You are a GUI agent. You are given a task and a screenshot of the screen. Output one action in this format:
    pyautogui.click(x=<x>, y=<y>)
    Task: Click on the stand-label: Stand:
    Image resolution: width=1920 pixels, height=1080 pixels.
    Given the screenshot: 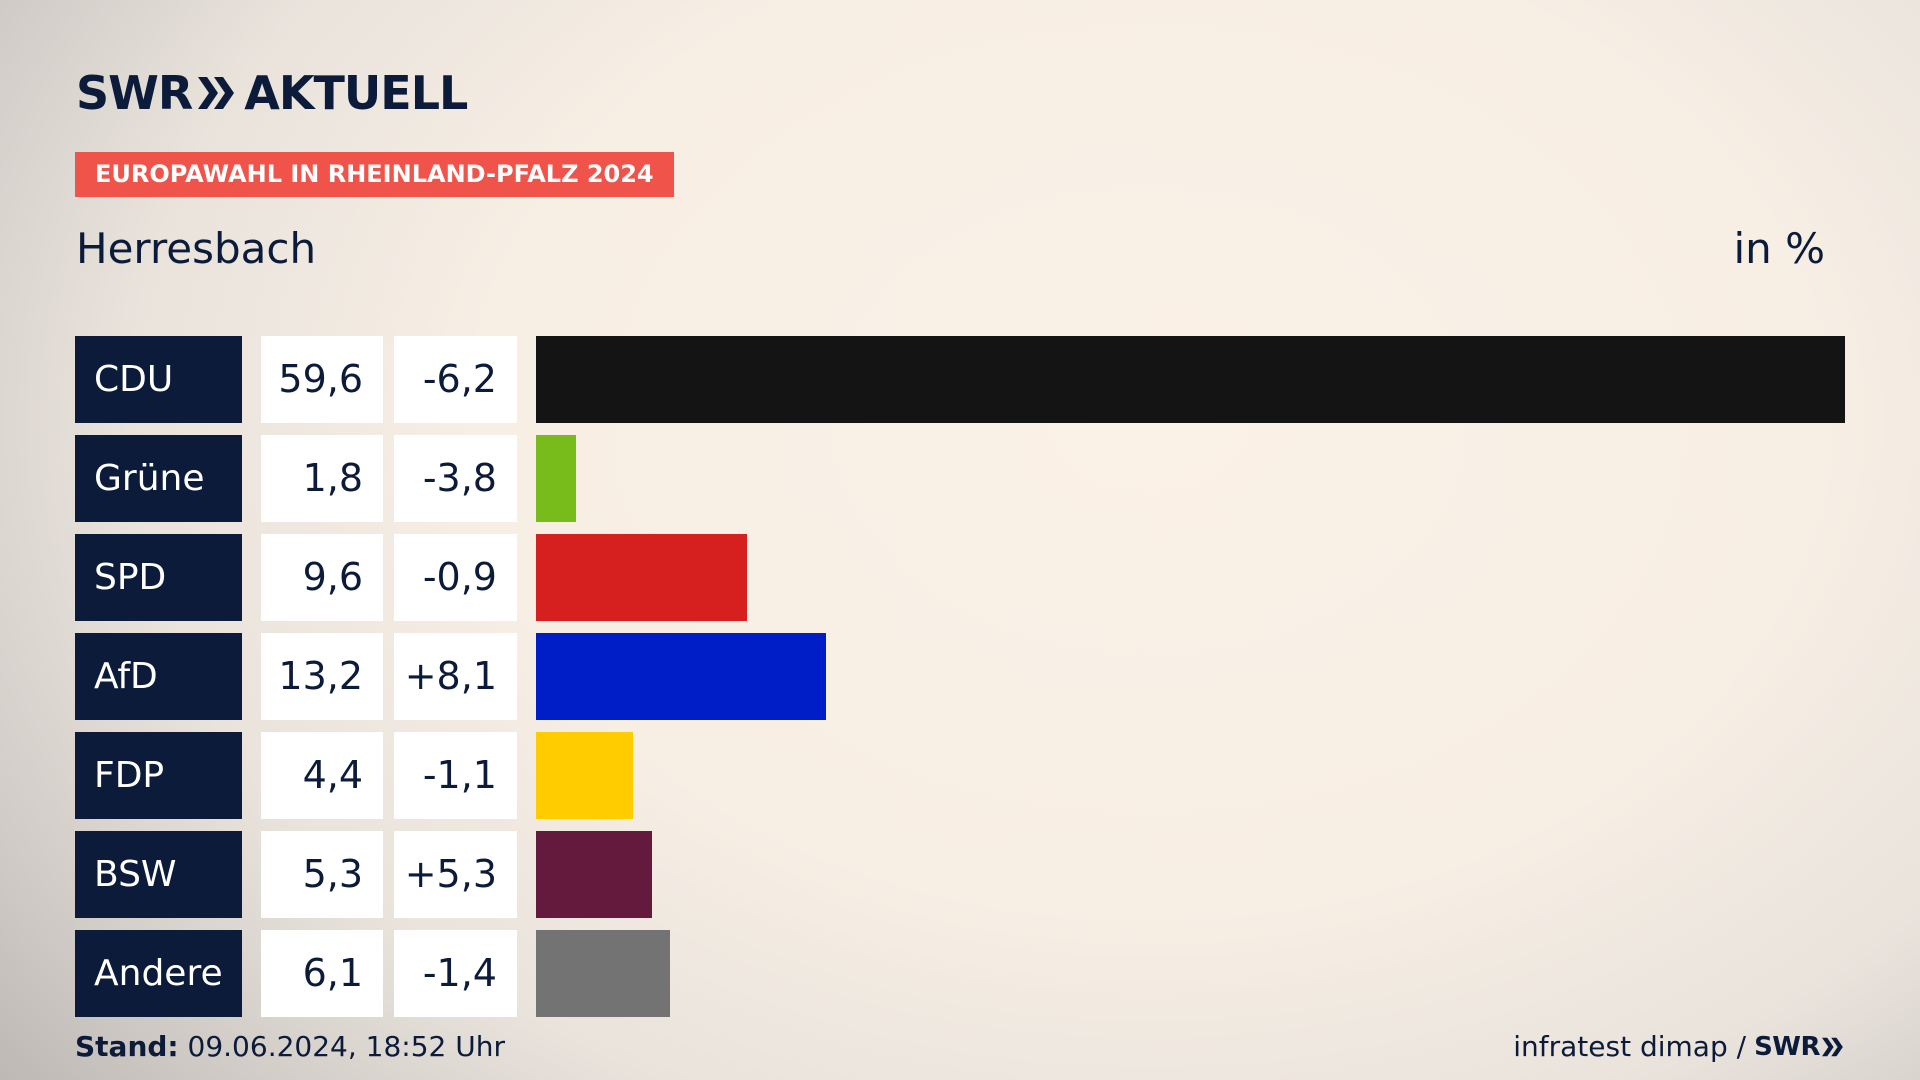 What is the action you would take?
    pyautogui.click(x=127, y=1046)
    